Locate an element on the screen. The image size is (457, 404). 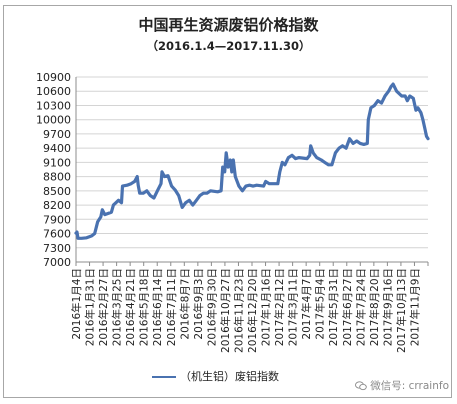
x-tick-label: 2016年11月23日 is located at coordinates (238, 310).